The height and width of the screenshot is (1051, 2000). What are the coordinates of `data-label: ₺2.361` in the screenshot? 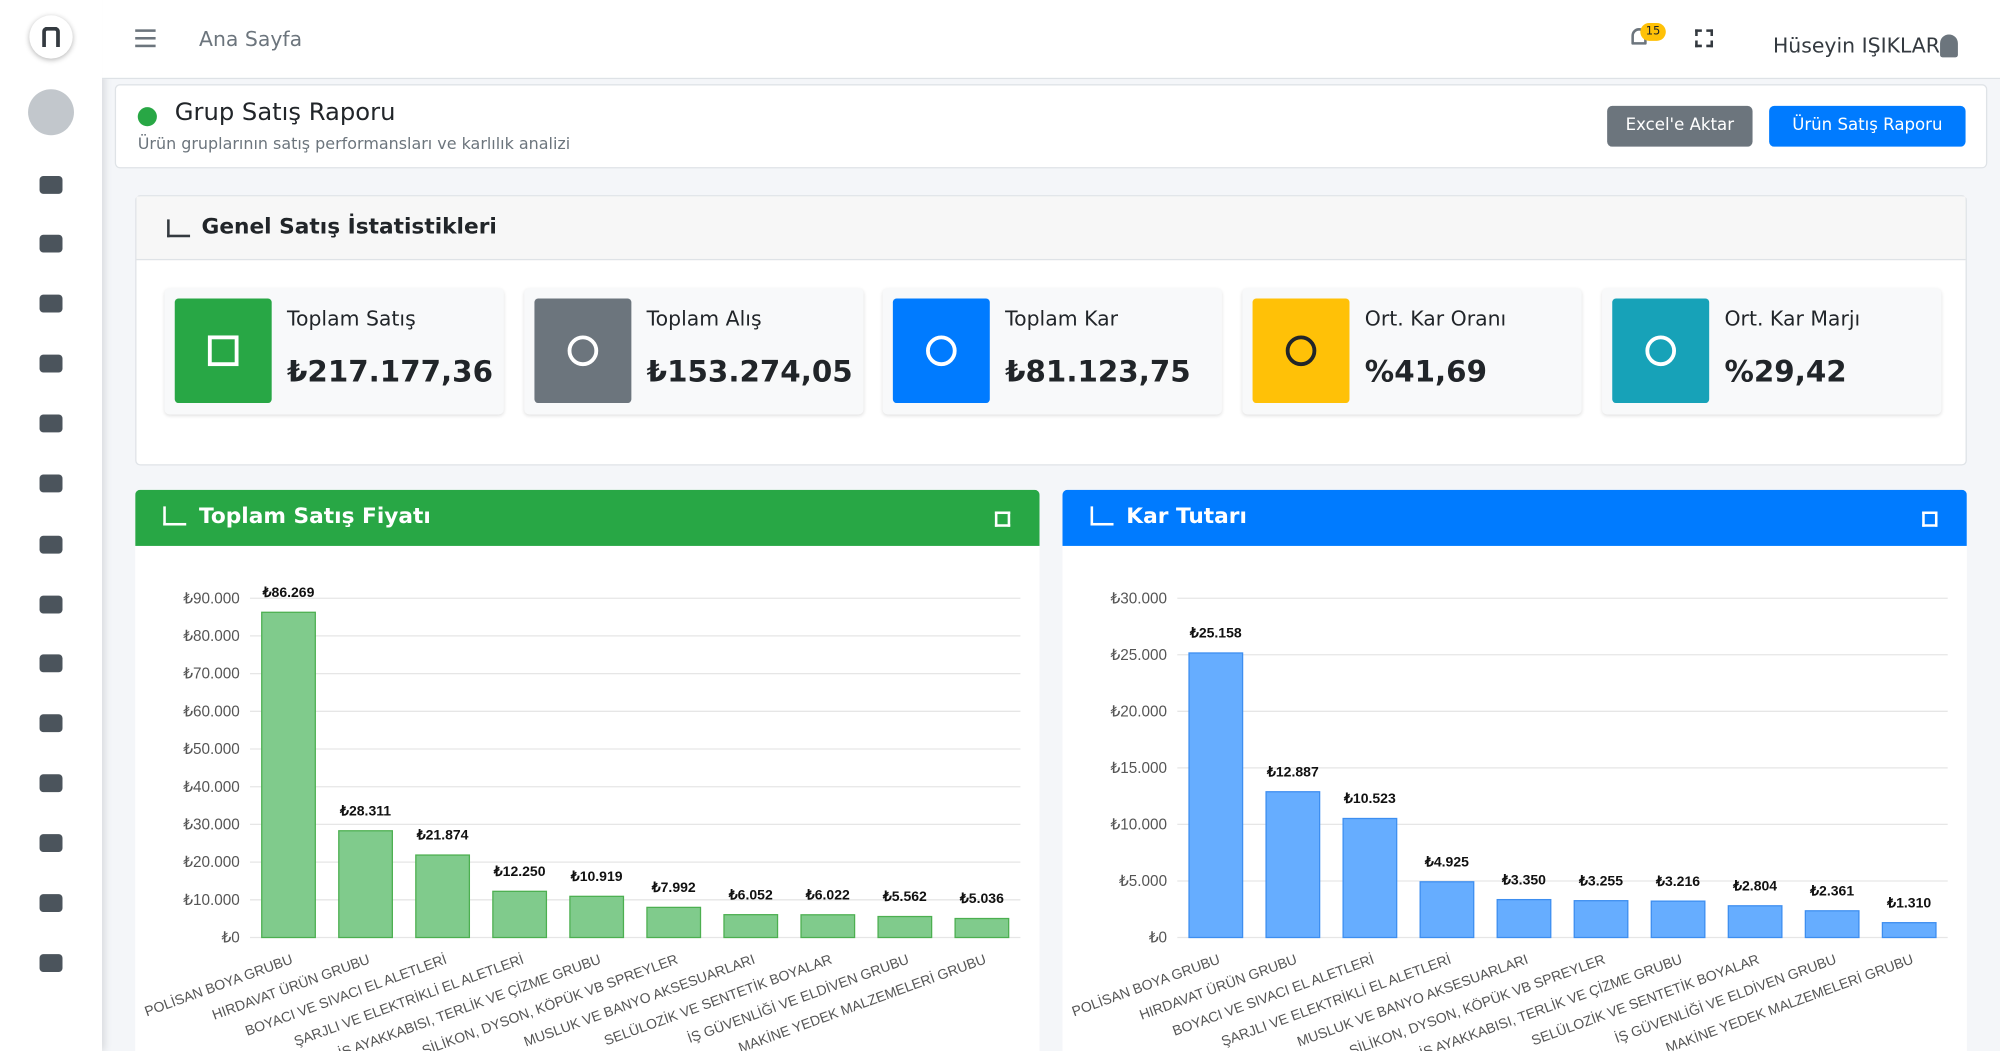 It's located at (1831, 890).